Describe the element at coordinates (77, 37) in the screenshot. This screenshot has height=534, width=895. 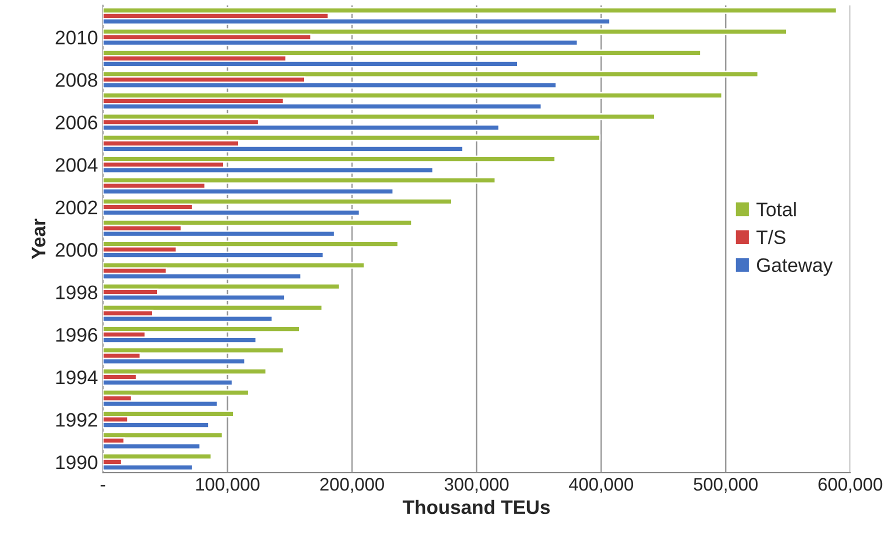
I see `y-tick-label: 2010` at that location.